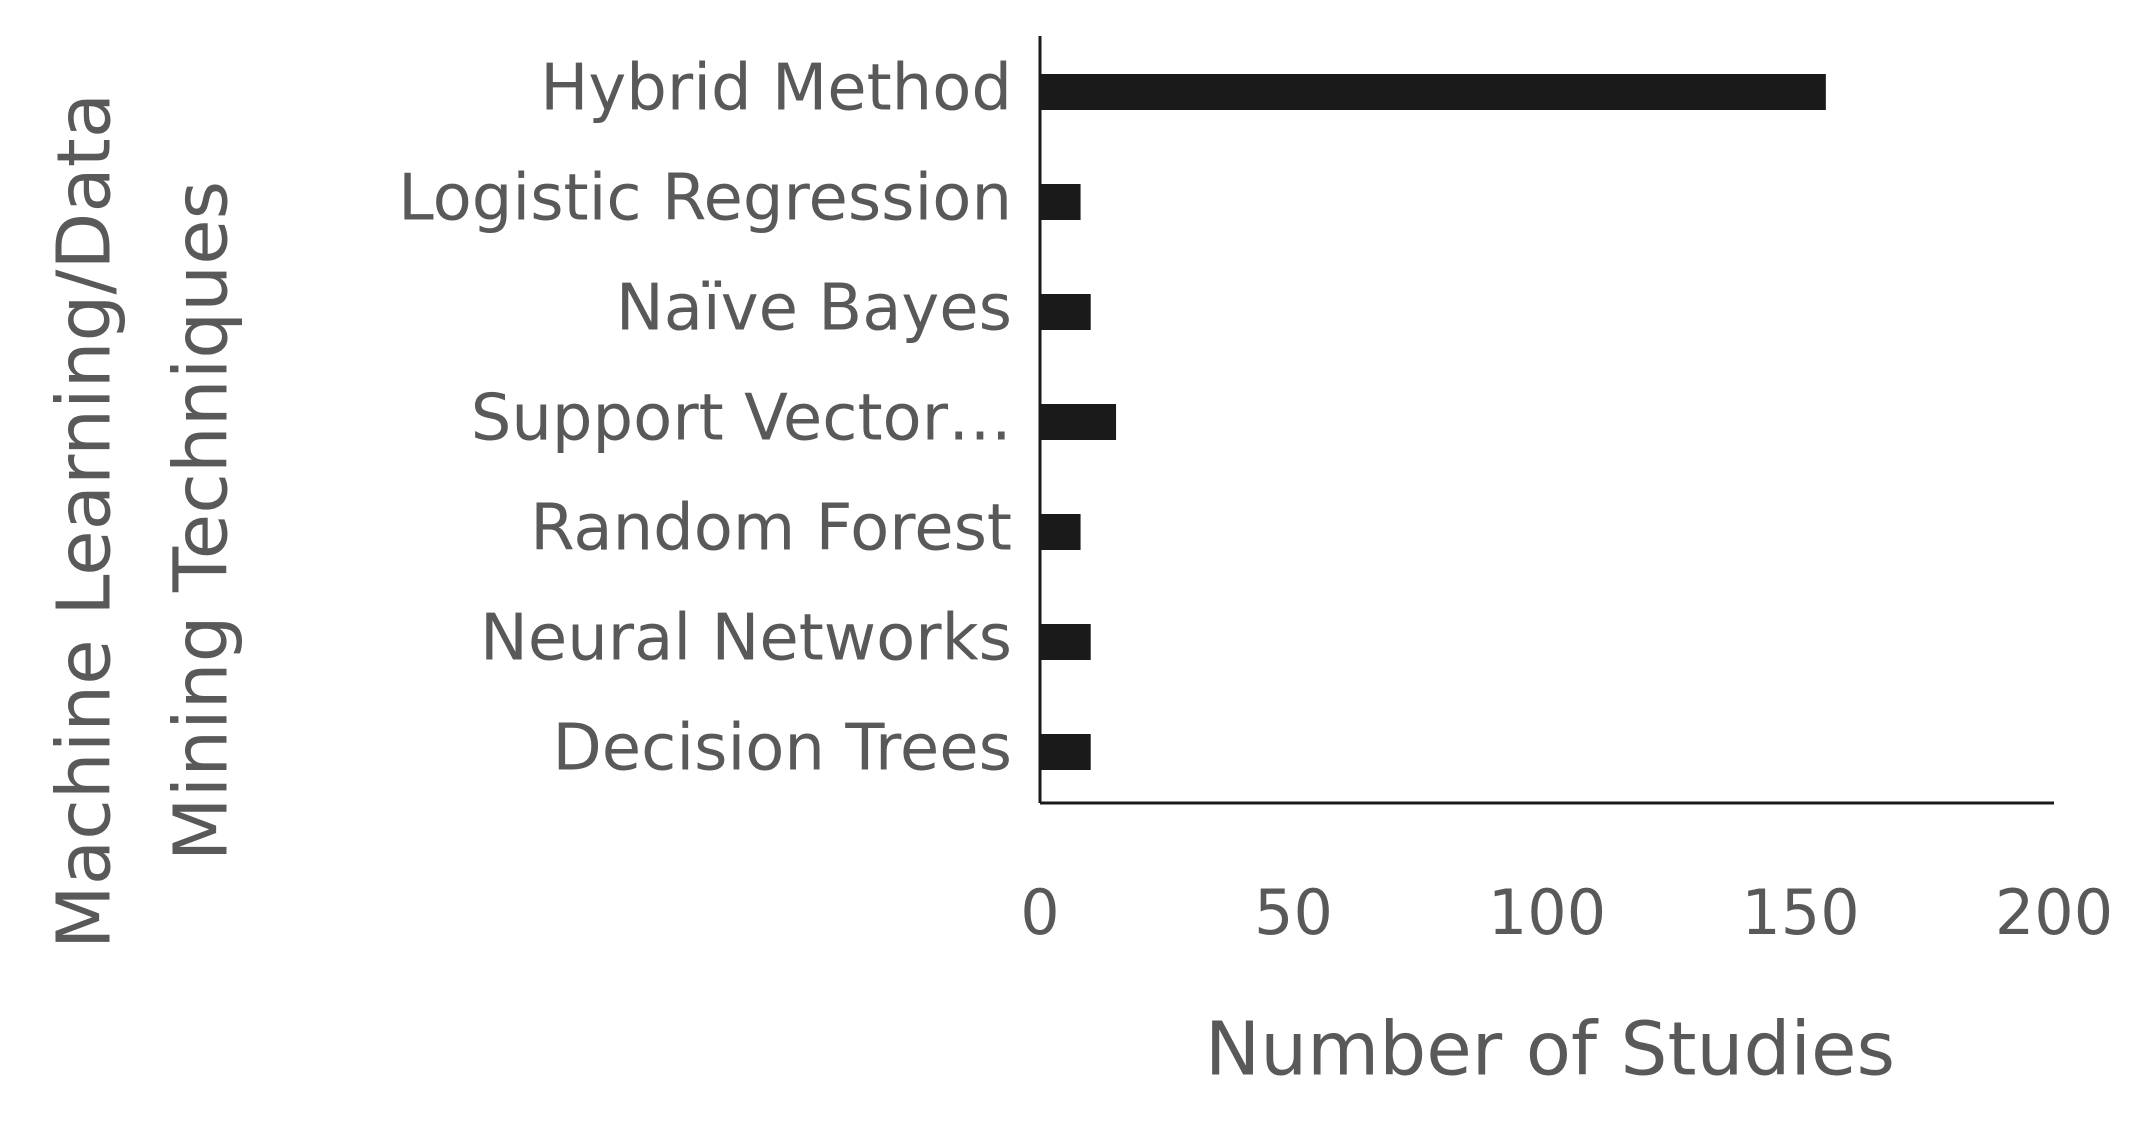 This screenshot has height=1122, width=2130. I want to click on x-tick-label: 150, so click(1800, 912).